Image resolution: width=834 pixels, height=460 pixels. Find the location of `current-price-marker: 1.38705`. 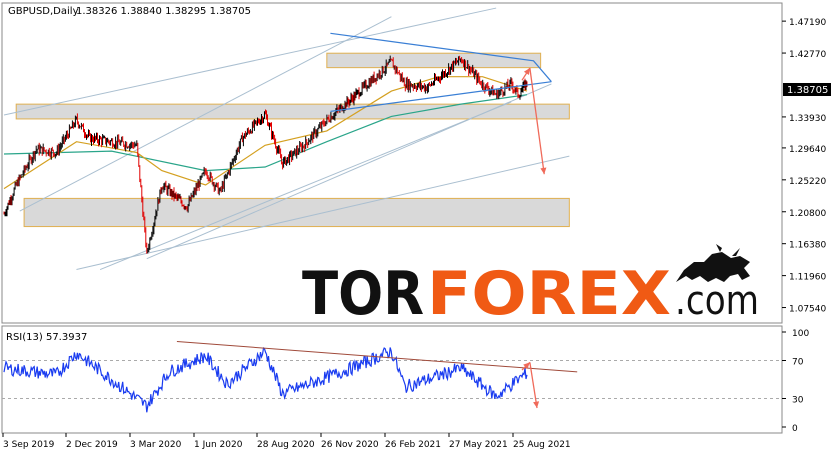

current-price-marker: 1.38705 is located at coordinates (807, 89).